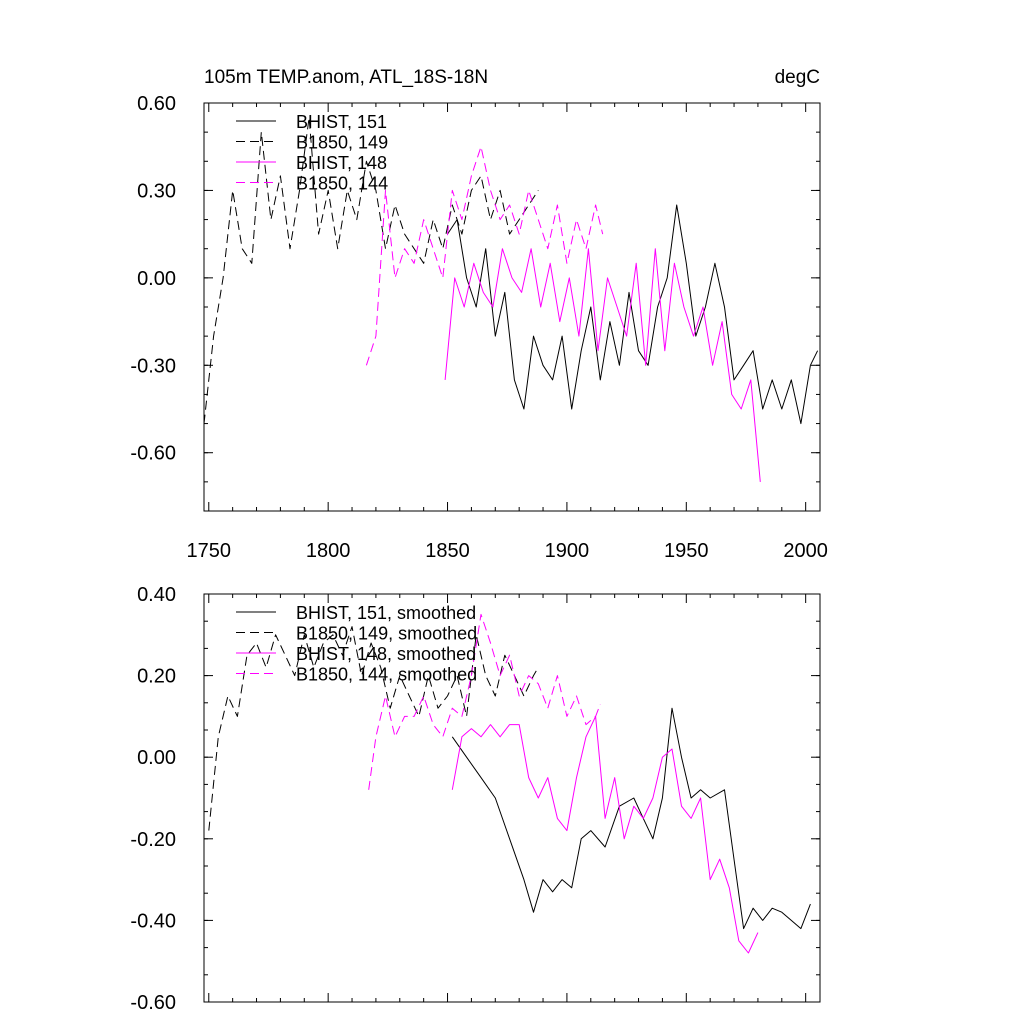  What do you see at coordinates (342, 184) in the screenshot?
I see `legend-label: B1850, 144` at bounding box center [342, 184].